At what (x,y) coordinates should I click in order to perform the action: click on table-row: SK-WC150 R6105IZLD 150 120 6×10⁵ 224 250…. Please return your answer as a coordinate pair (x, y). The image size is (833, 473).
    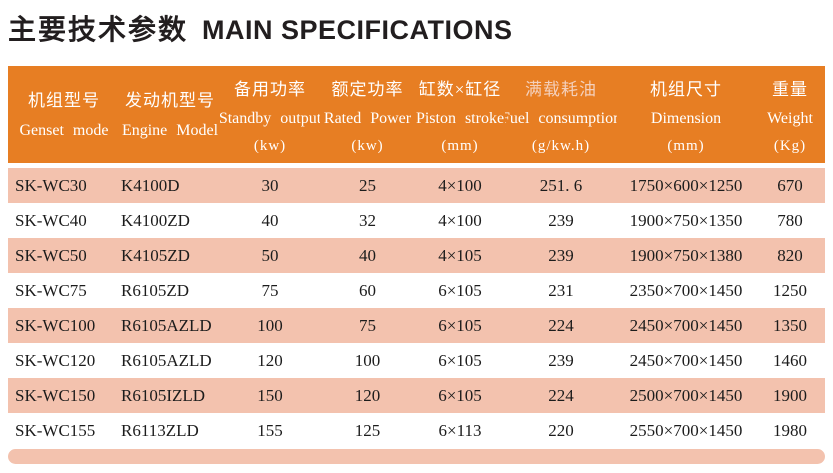
    Looking at the image, I should click on (416, 395).